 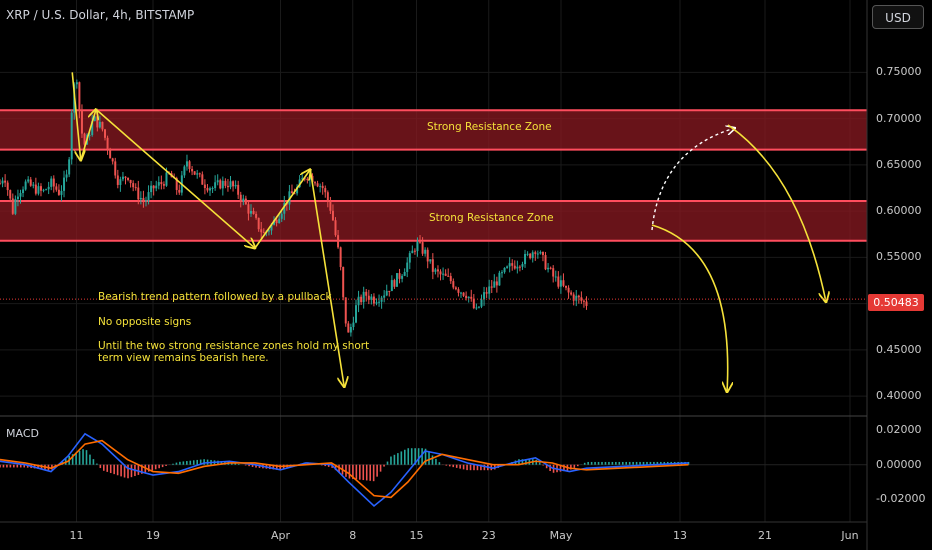 What do you see at coordinates (899, 164) in the screenshot?
I see `price-tick-label: 0.65000` at bounding box center [899, 164].